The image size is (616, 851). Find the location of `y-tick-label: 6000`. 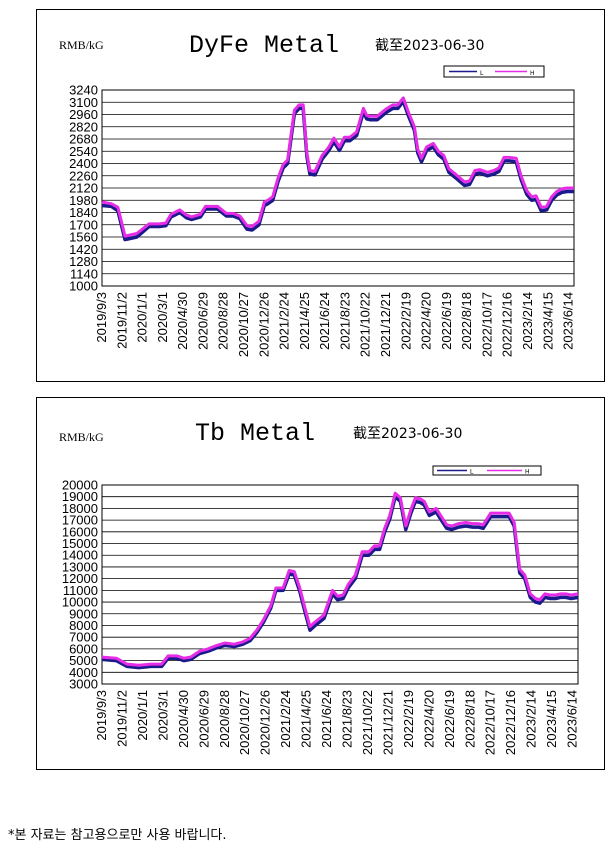

y-tick-label: 6000 is located at coordinates (83, 648).